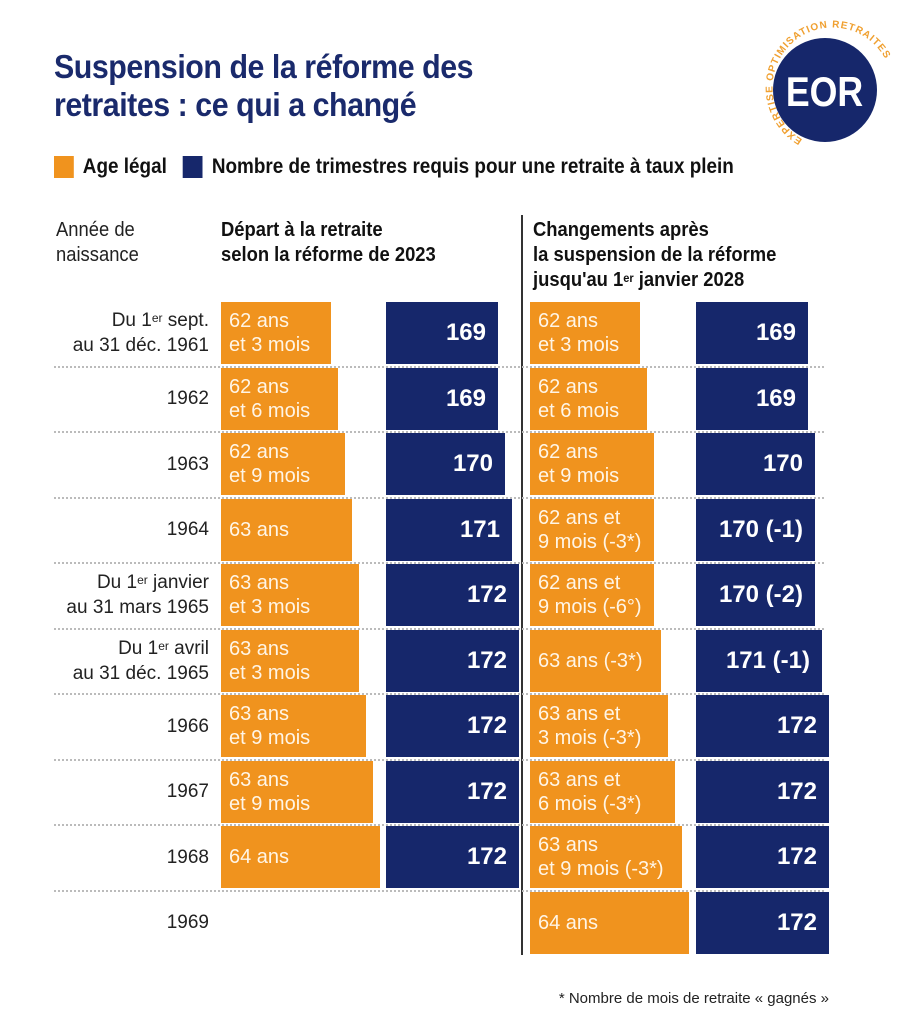 The height and width of the screenshot is (1024, 919). What do you see at coordinates (328, 255) in the screenshot?
I see `header-line: selon la réforme de 2023` at bounding box center [328, 255].